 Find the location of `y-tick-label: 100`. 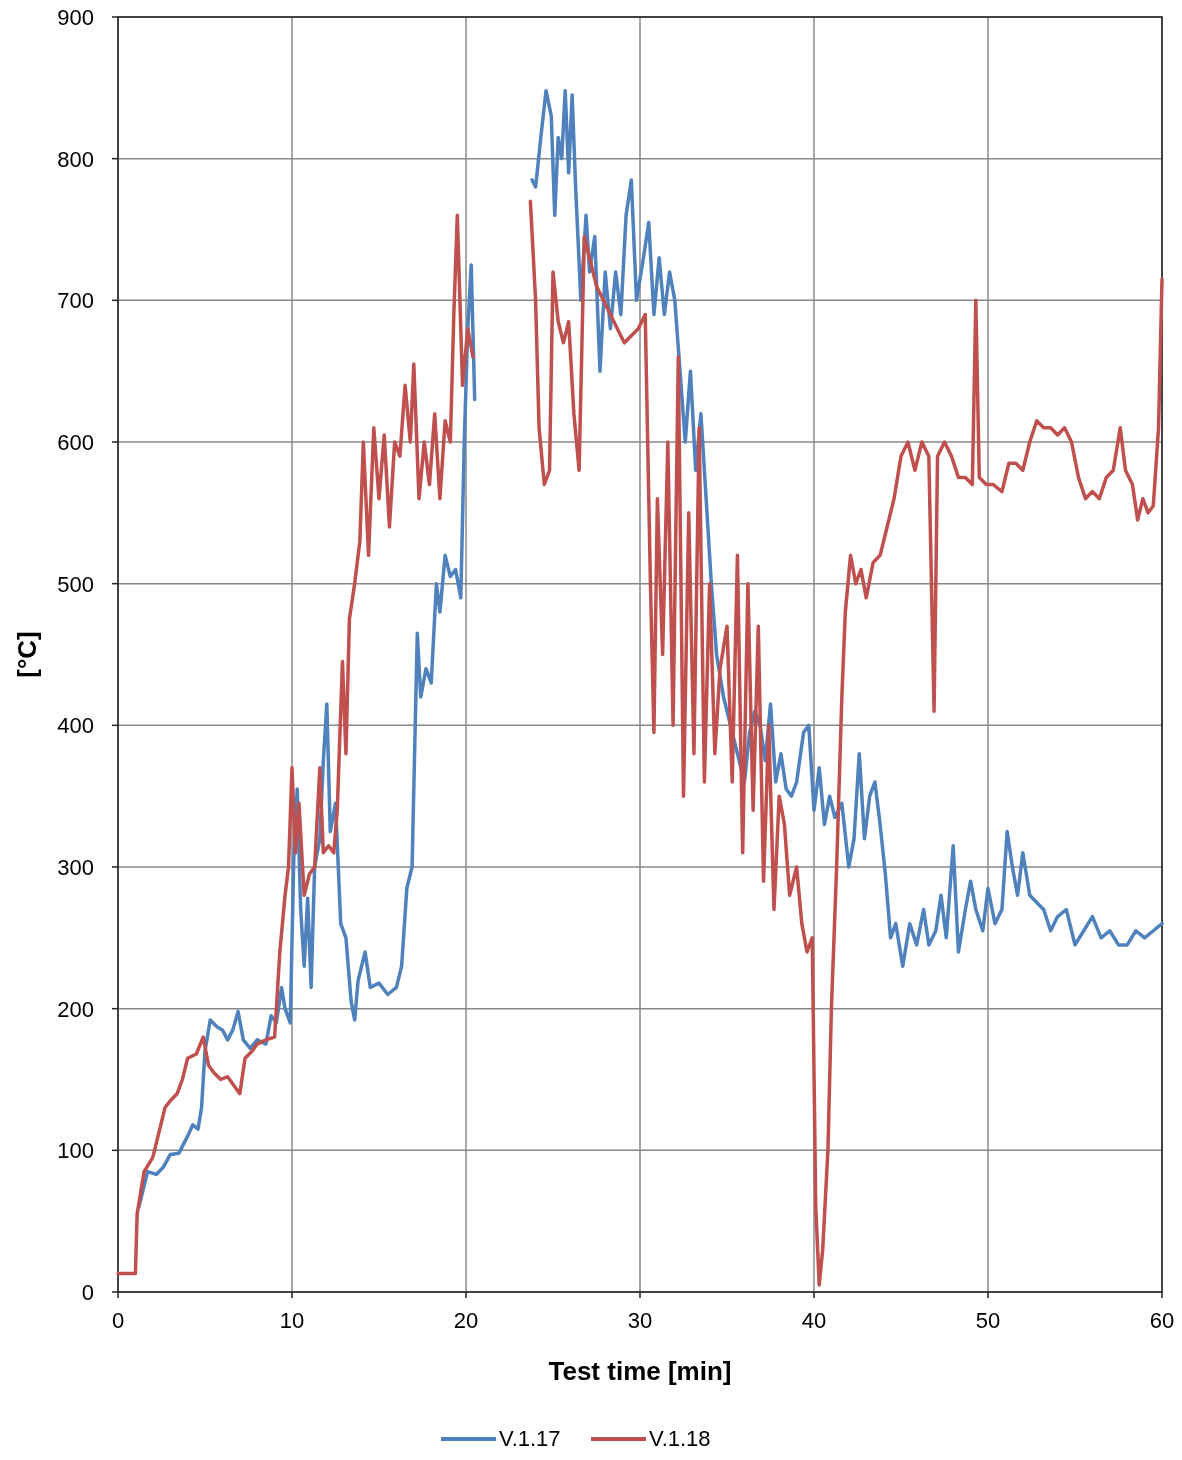

y-tick-label: 100 is located at coordinates (75, 1151).